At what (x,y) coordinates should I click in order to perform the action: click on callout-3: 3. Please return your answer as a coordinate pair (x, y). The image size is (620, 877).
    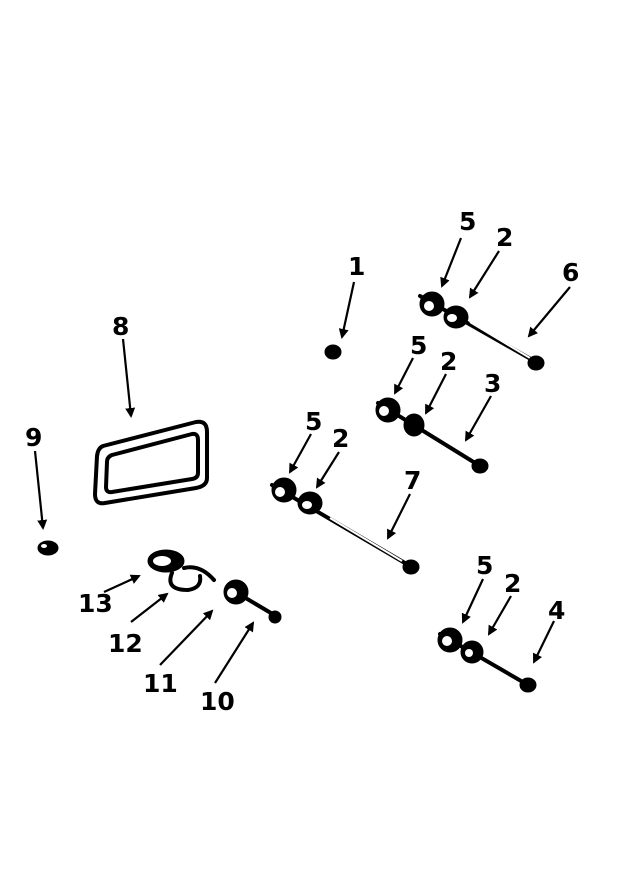
    Looking at the image, I should click on (492, 383).